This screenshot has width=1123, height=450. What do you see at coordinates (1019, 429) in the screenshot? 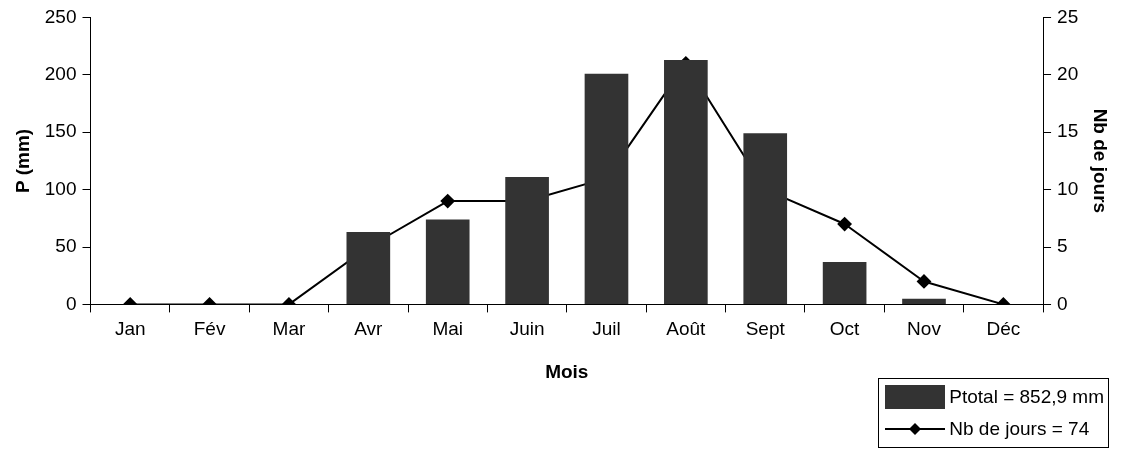
I see `legend-label: Nb de jours = 74` at bounding box center [1019, 429].